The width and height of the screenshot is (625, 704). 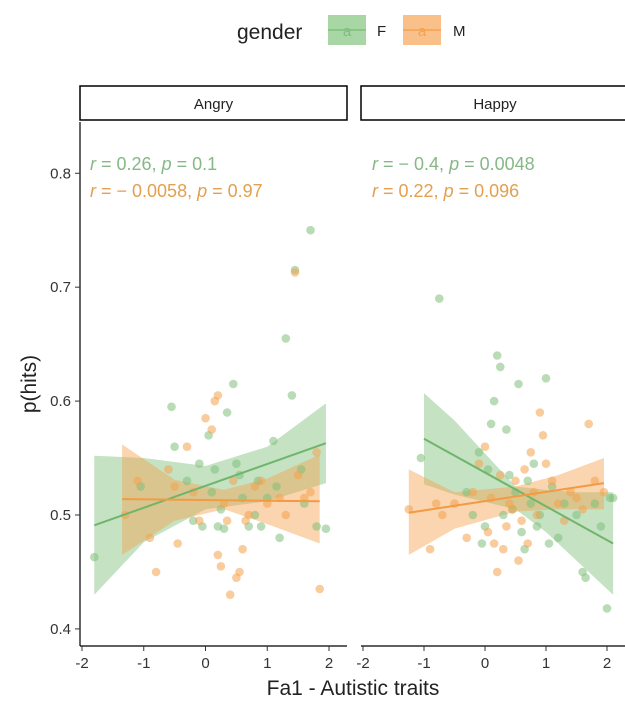 I want to click on annotation-angry-f-p-value: = 0.1, so click(x=195, y=164).